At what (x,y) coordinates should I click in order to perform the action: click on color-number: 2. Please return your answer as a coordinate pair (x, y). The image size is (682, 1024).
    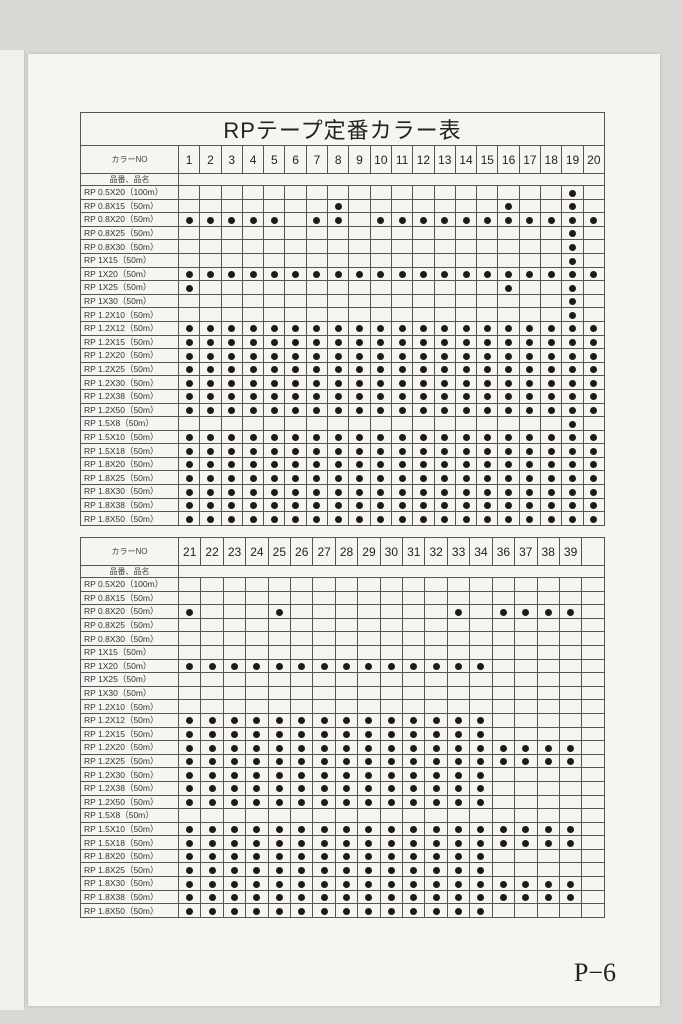
    Looking at the image, I should click on (210, 159).